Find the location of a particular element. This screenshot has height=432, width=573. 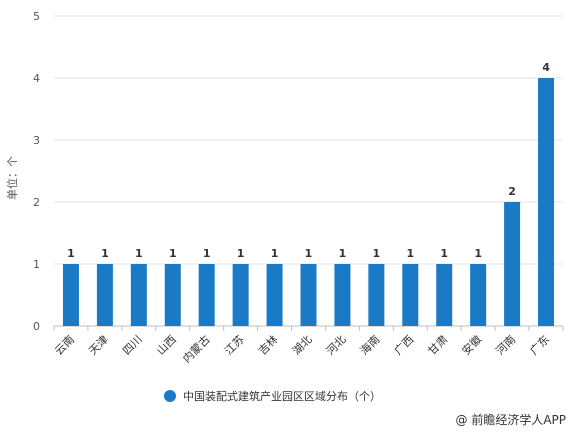

x-tick-label: 山西 is located at coordinates (166, 345).